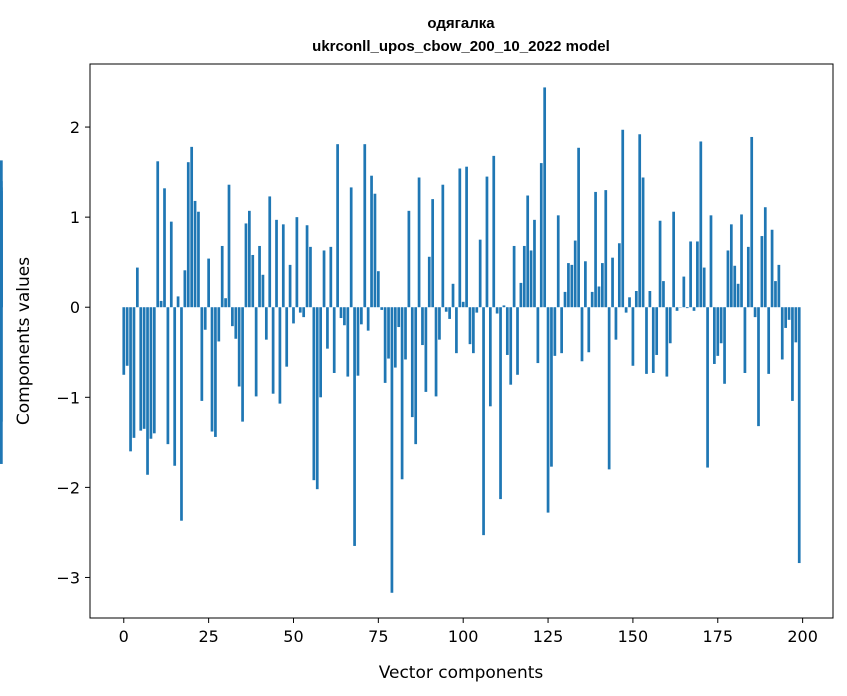 The width and height of the screenshot is (847, 696). I want to click on y-tick-label: −2, so click(68, 487).